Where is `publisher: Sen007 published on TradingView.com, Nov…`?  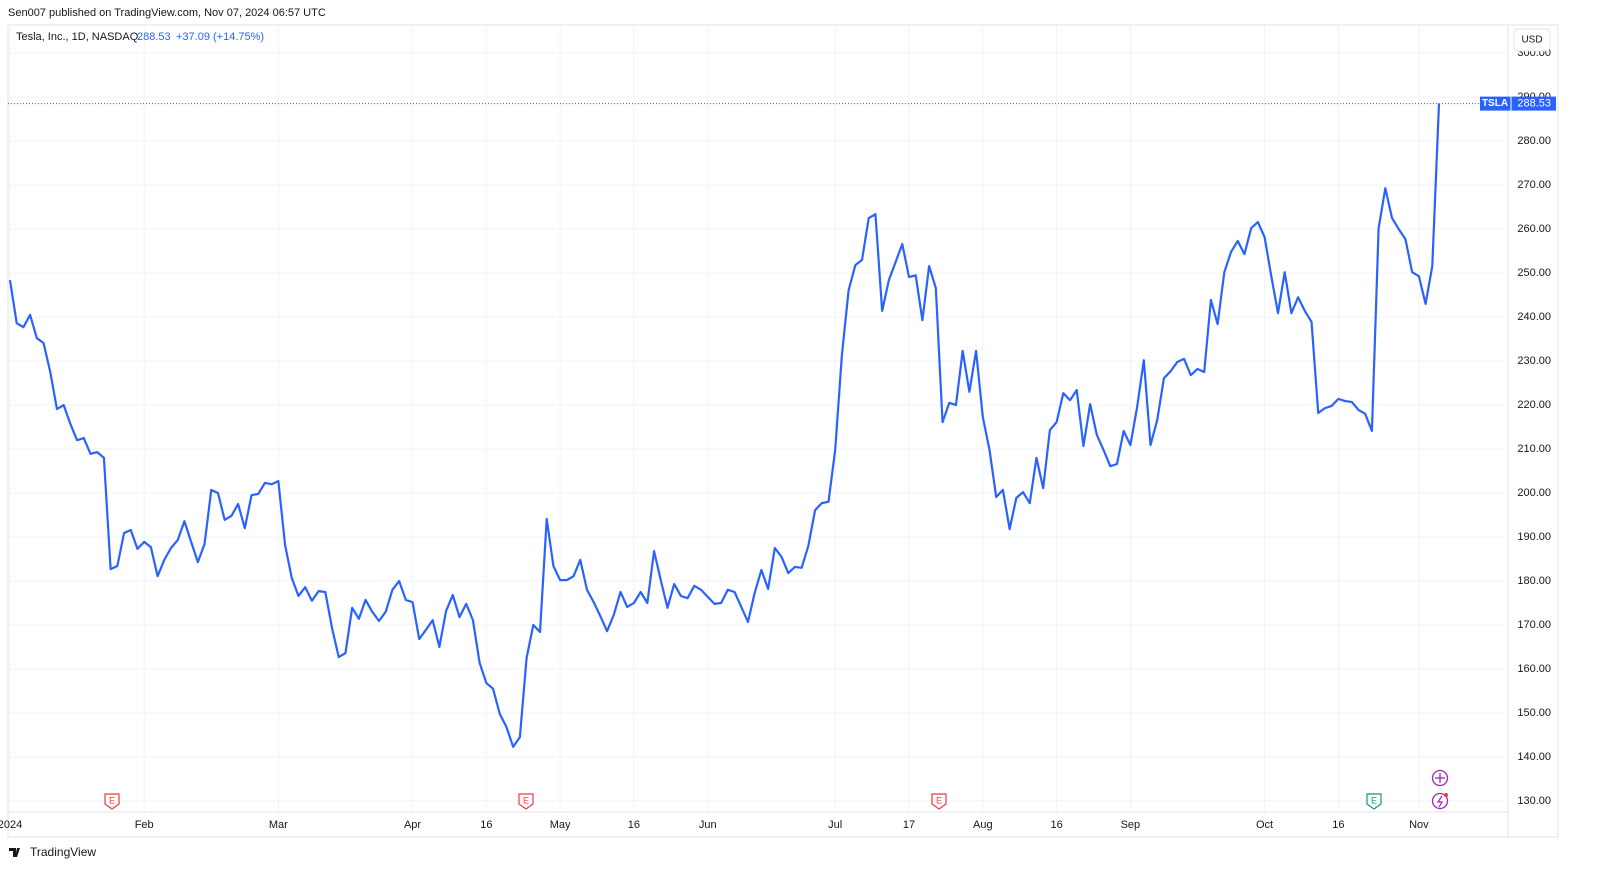
publisher: Sen007 published on TradingView.com, Nov… is located at coordinates (167, 13).